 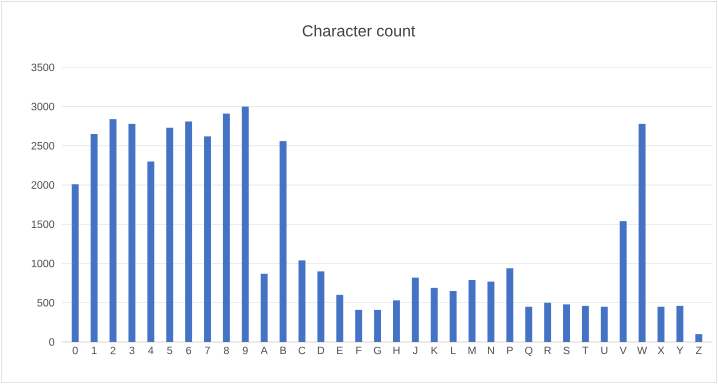 What do you see at coordinates (377, 350) in the screenshot?
I see `x-tick-label: G` at bounding box center [377, 350].